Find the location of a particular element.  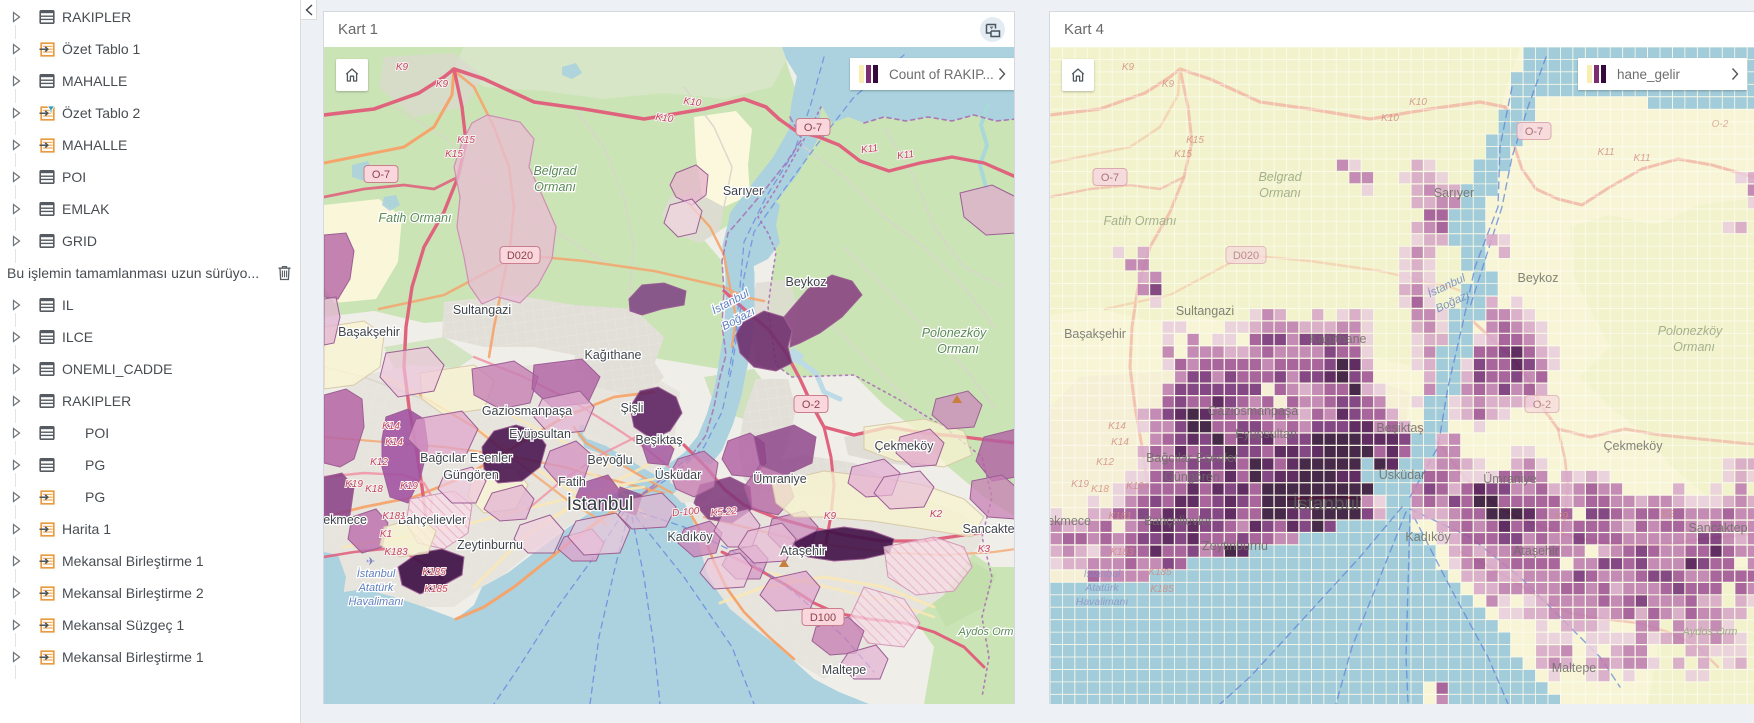

svg-text: Sarıyer is located at coordinates (743, 191).